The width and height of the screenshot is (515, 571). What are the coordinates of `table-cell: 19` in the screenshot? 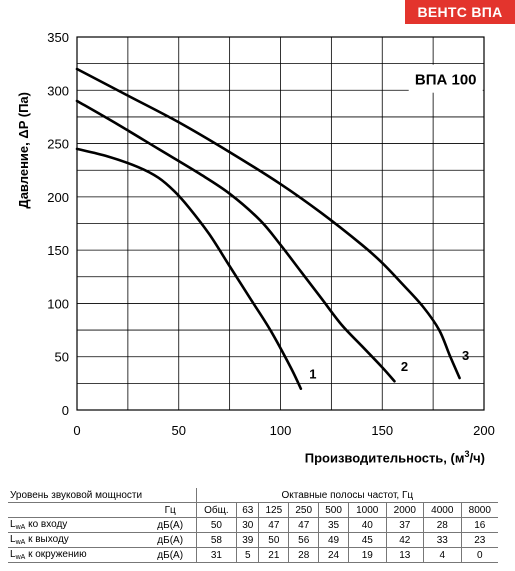 It's located at (367, 555).